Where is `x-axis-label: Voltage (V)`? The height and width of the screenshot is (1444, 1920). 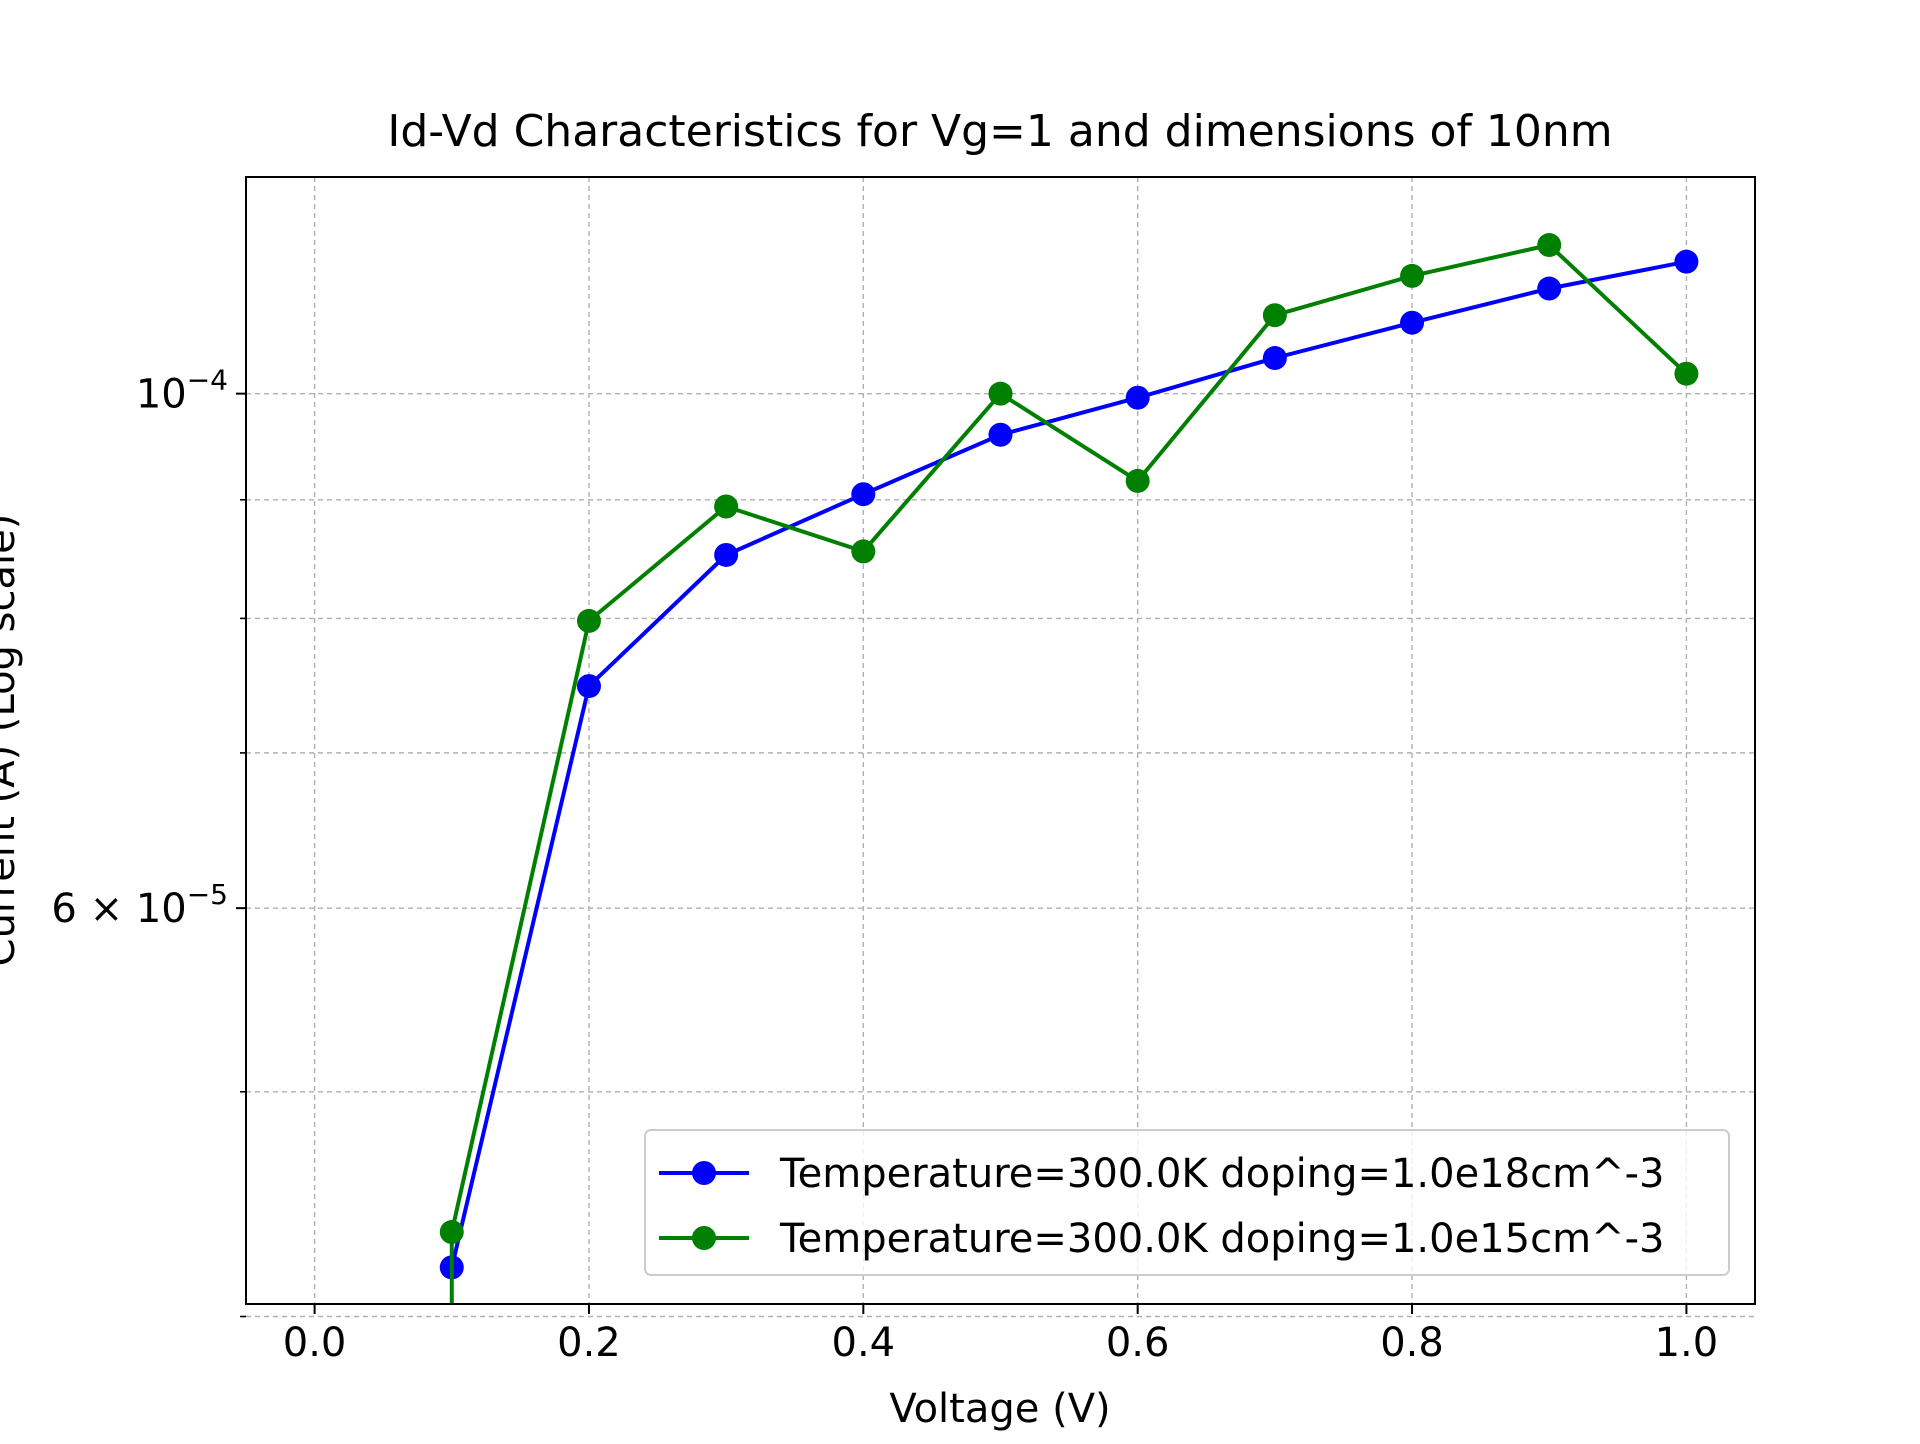
x-axis-label: Voltage (V) is located at coordinates (999, 1409).